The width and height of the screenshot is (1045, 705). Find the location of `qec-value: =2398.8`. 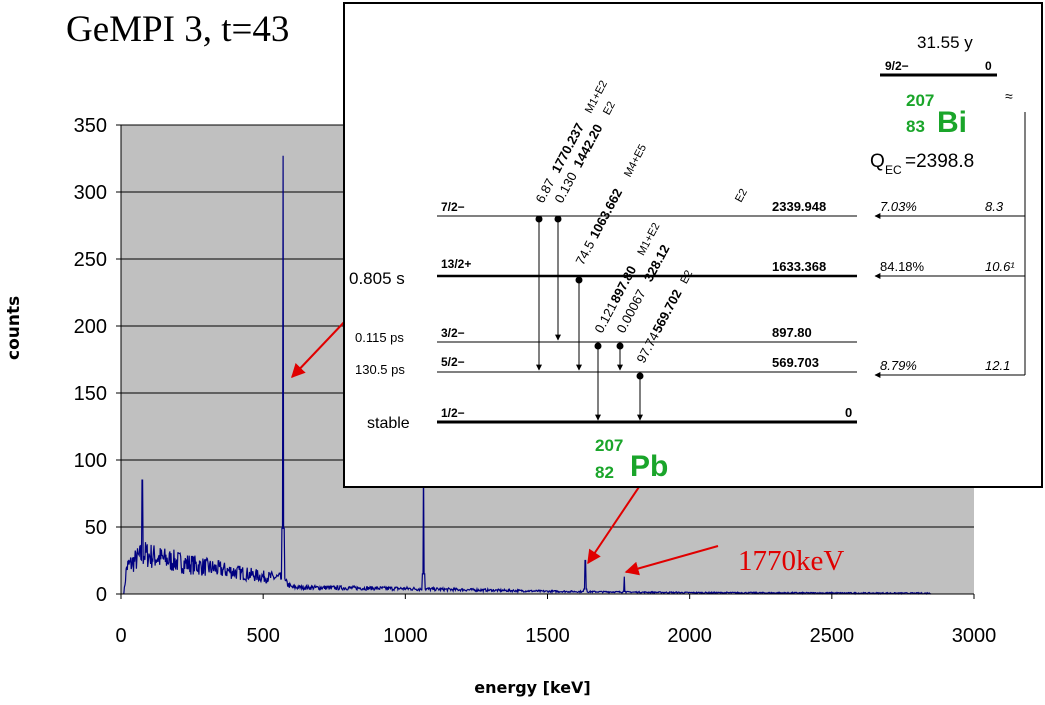

qec-value: =2398.8 is located at coordinates (939, 161).